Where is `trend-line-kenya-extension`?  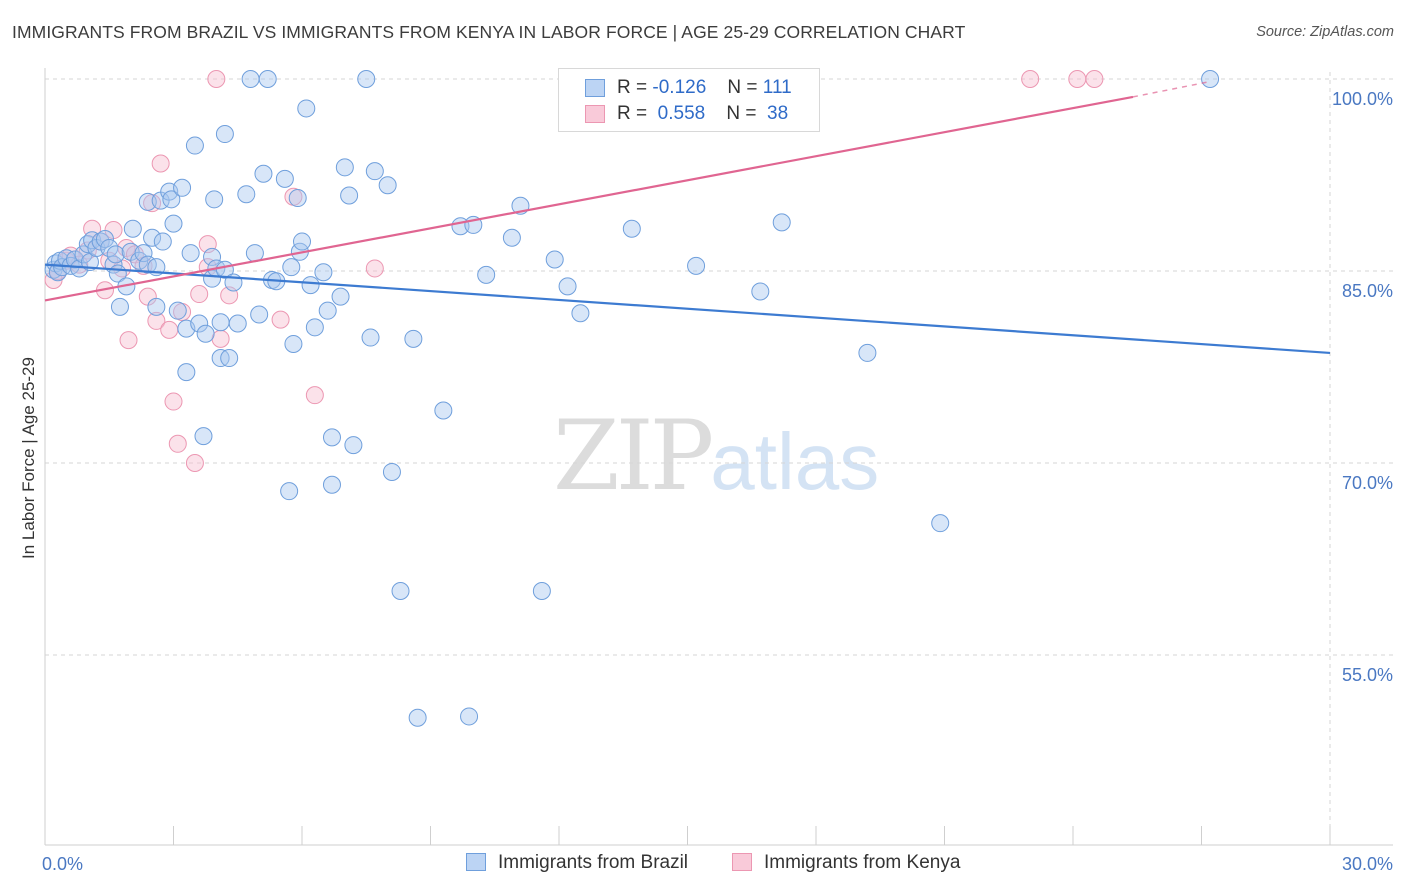
trend-line-kenya-extension is located at coordinates (1171, 89).